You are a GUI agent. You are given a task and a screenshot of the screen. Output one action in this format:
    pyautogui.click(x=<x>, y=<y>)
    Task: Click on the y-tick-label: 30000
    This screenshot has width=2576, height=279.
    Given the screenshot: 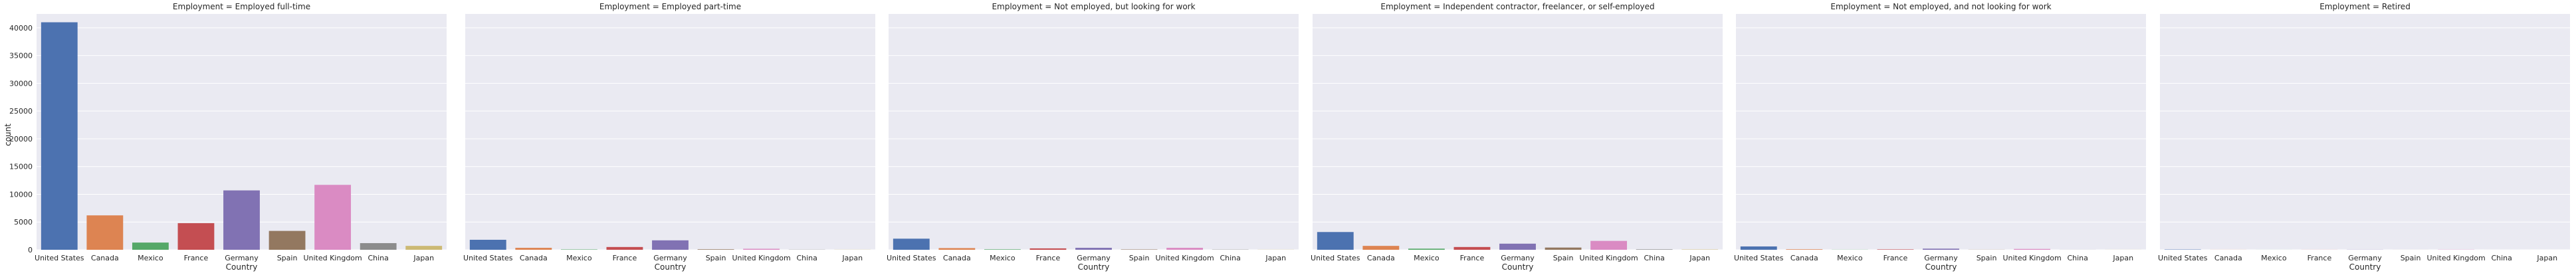 What is the action you would take?
    pyautogui.click(x=21, y=83)
    